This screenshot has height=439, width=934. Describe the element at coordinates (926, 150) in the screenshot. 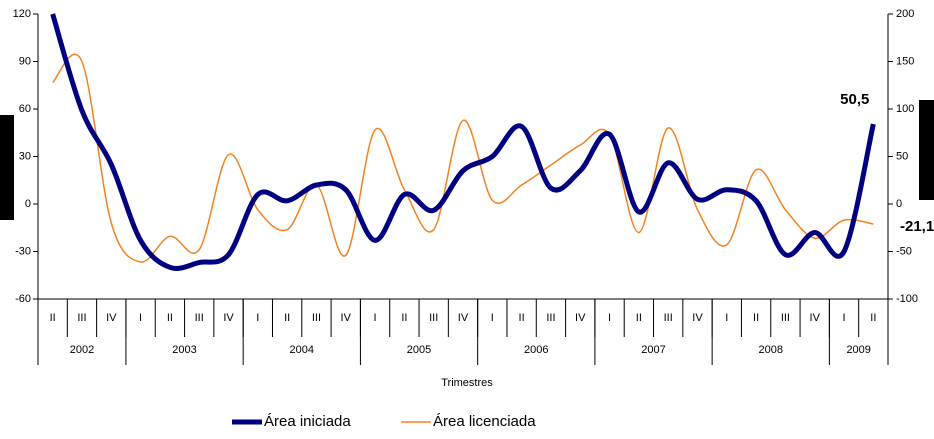

I see `cropped-label-right` at that location.